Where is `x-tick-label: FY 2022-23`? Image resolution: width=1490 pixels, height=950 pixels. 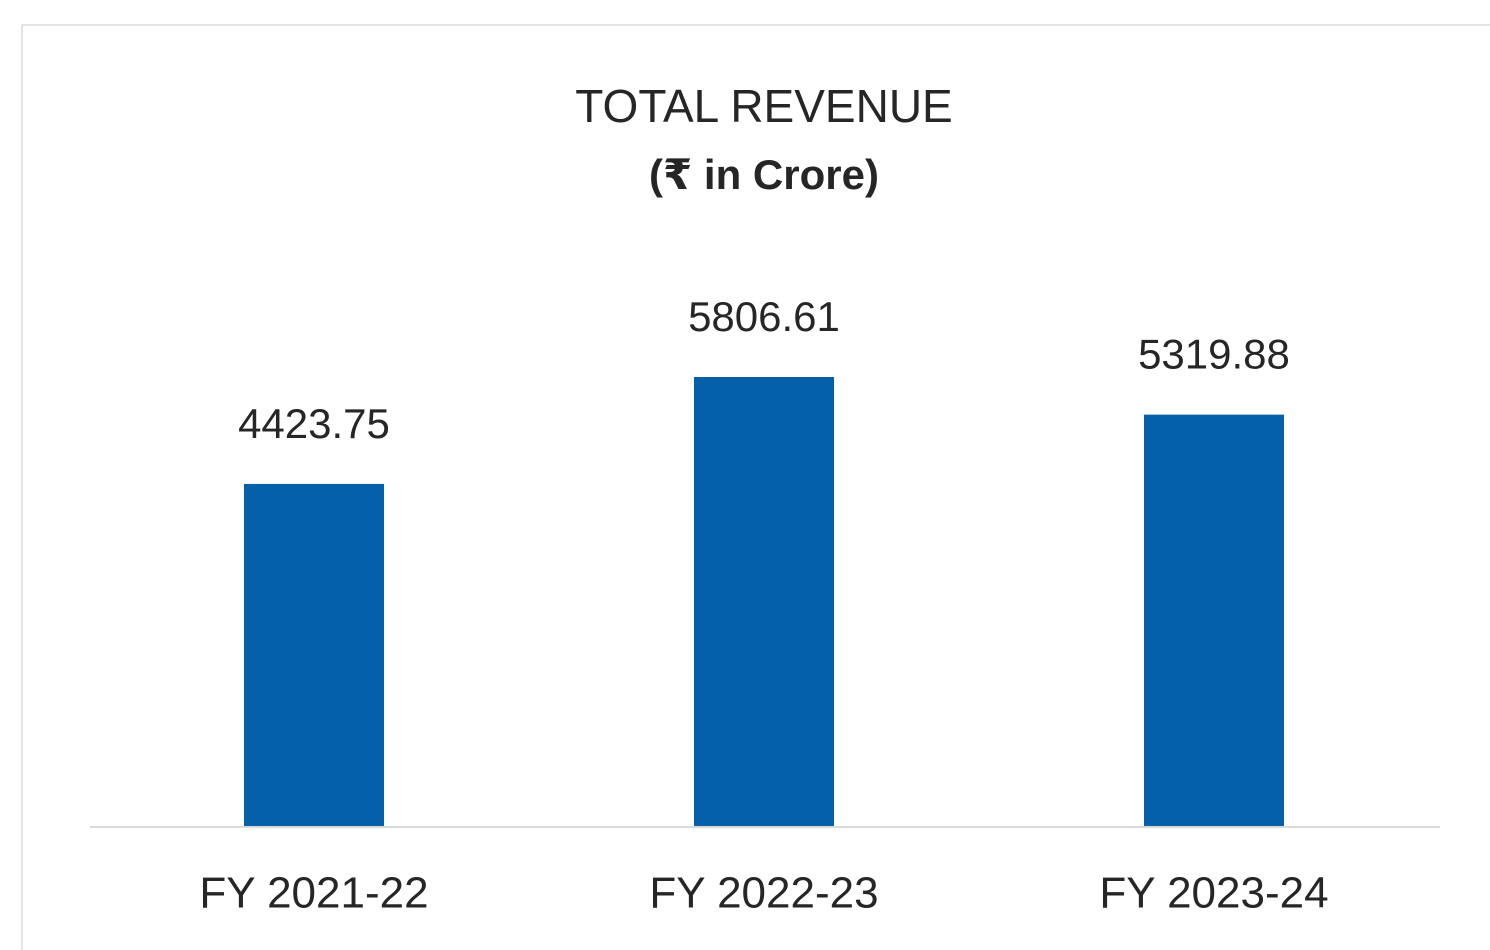
x-tick-label: FY 2022-23 is located at coordinates (763, 893).